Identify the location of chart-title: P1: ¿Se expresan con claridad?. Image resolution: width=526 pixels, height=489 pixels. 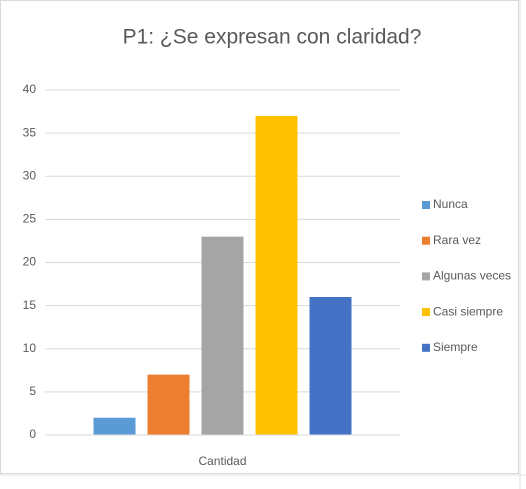
(272, 37).